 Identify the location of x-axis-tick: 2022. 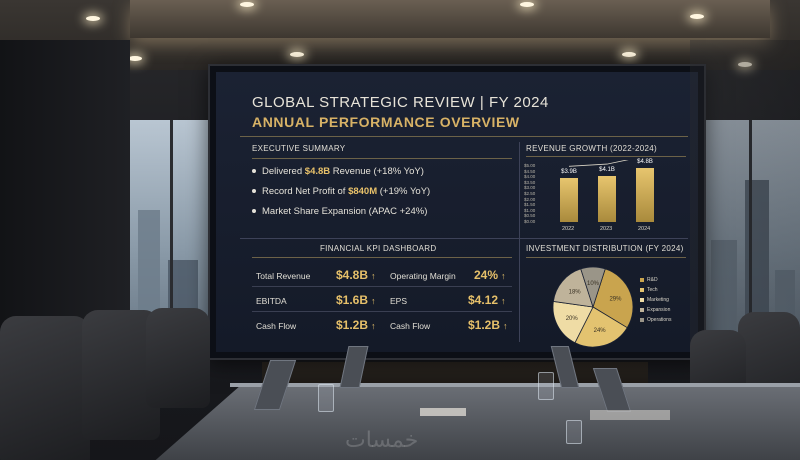
(568, 229).